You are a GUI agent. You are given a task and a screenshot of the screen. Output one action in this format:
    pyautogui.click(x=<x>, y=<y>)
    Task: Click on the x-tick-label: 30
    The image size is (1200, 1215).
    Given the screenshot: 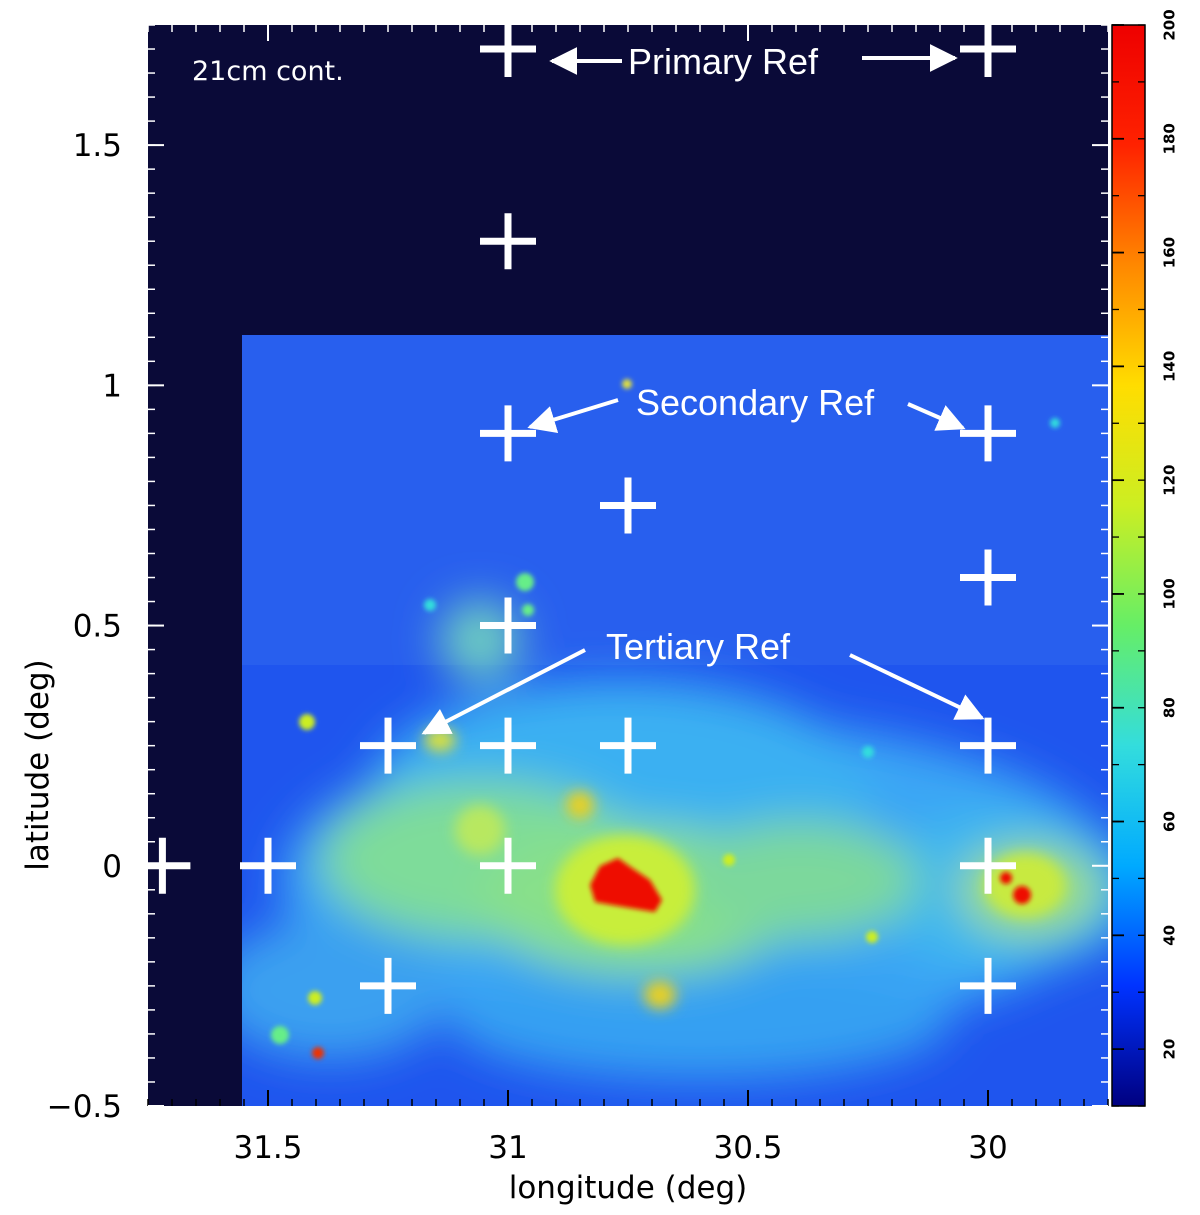 What is the action you would take?
    pyautogui.click(x=987, y=1148)
    